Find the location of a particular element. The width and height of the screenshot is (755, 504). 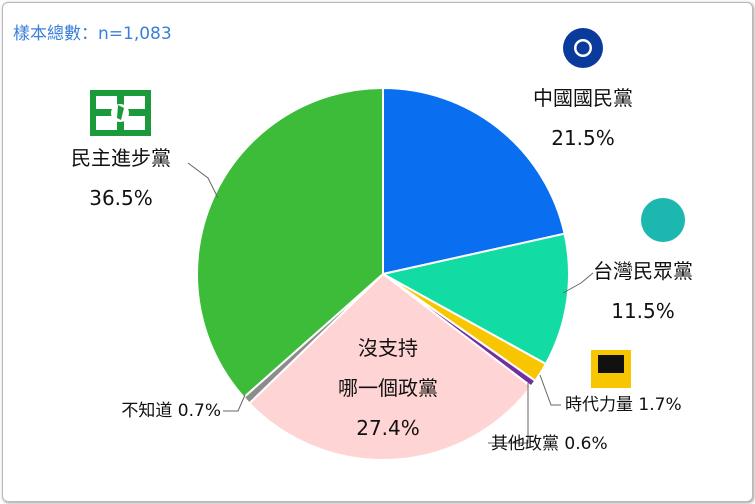

slice-label: 其他政黨 0.6% is located at coordinates (549, 444).